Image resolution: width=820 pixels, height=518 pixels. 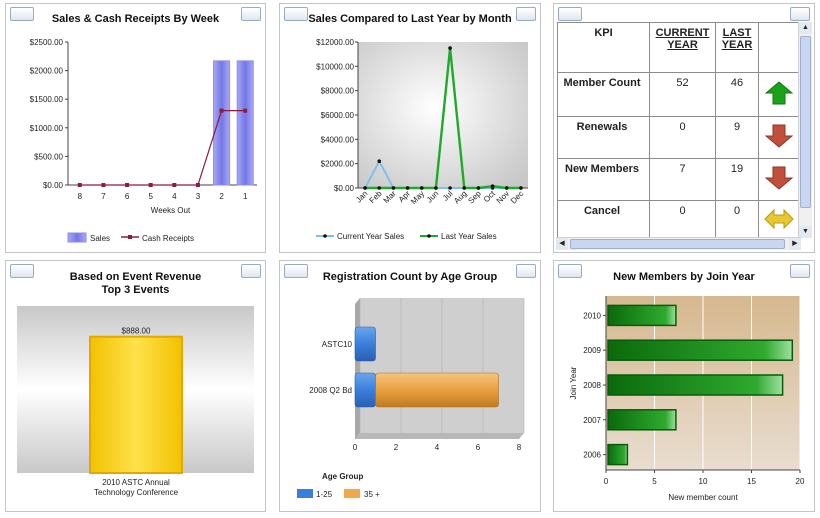 I want to click on age-1-25-bar, so click(x=365, y=344).